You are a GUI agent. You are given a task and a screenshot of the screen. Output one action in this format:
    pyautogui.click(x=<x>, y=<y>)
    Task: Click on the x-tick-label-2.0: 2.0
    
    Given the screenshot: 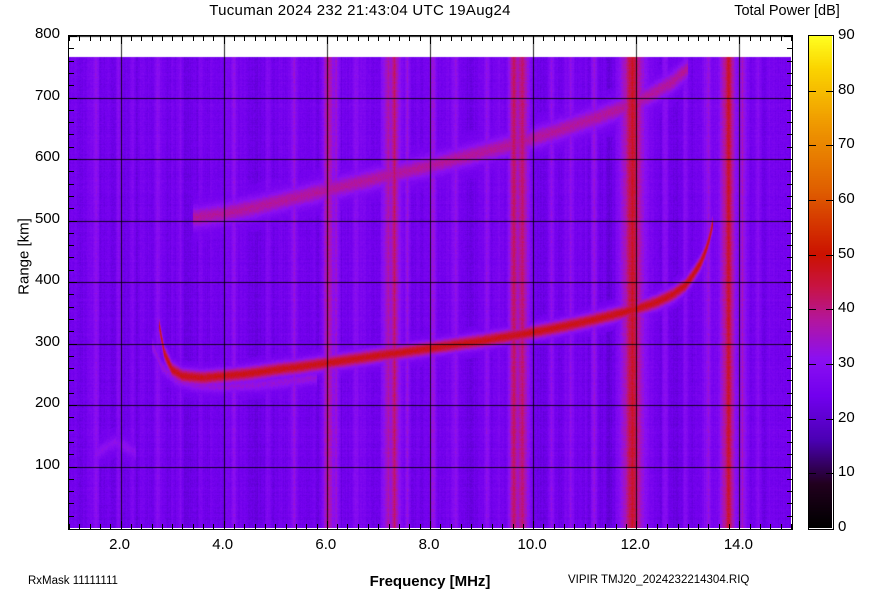 What is the action you would take?
    pyautogui.click(x=119, y=544)
    